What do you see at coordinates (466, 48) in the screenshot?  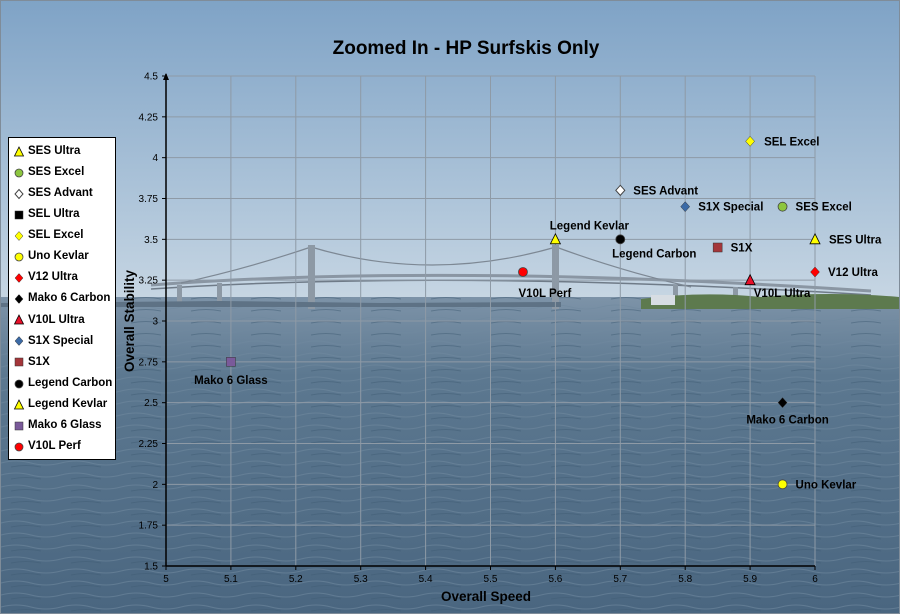 I see `chart-title: Zoomed In - HP Surfskis Only` at bounding box center [466, 48].